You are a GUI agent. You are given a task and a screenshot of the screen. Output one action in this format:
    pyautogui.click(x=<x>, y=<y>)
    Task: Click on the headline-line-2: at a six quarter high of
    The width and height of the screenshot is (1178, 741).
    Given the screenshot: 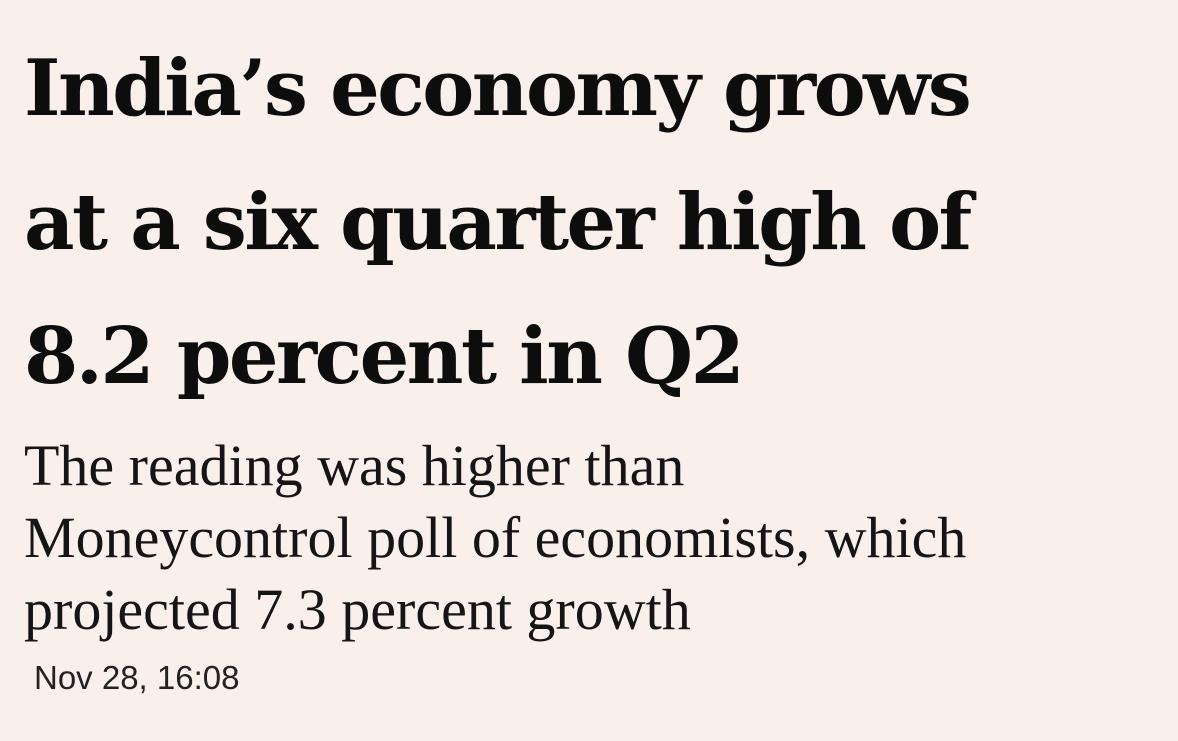 What is the action you would take?
    pyautogui.click(x=498, y=222)
    